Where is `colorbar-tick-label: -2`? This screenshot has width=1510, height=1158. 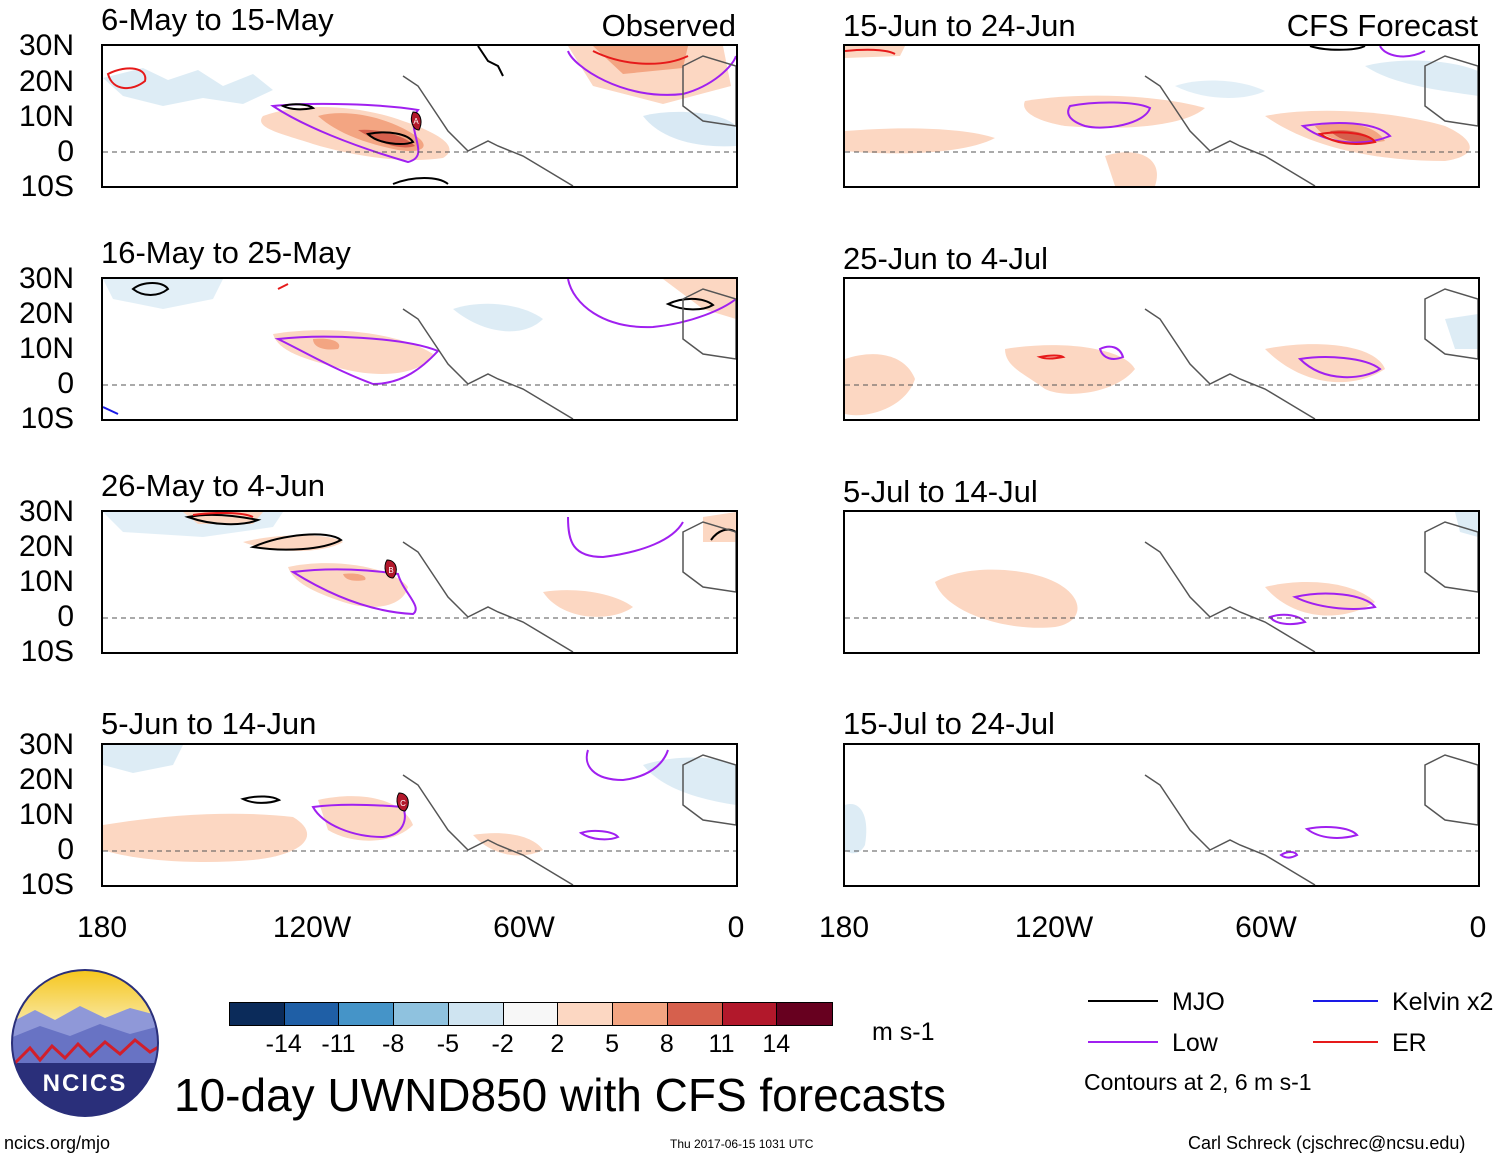 colorbar-tick-label: -2 is located at coordinates (502, 1044).